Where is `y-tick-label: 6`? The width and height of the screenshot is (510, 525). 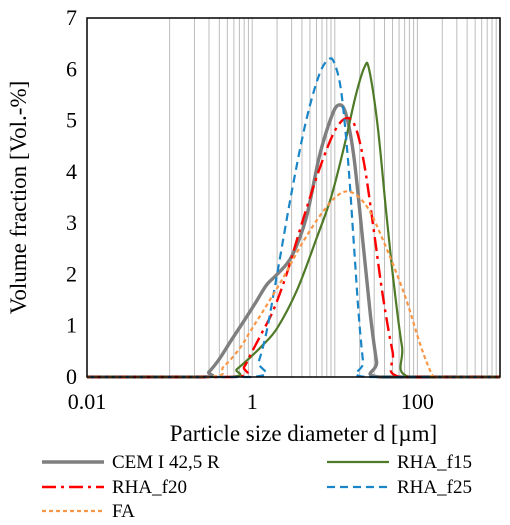 y-tick-label: 6 is located at coordinates (71, 68).